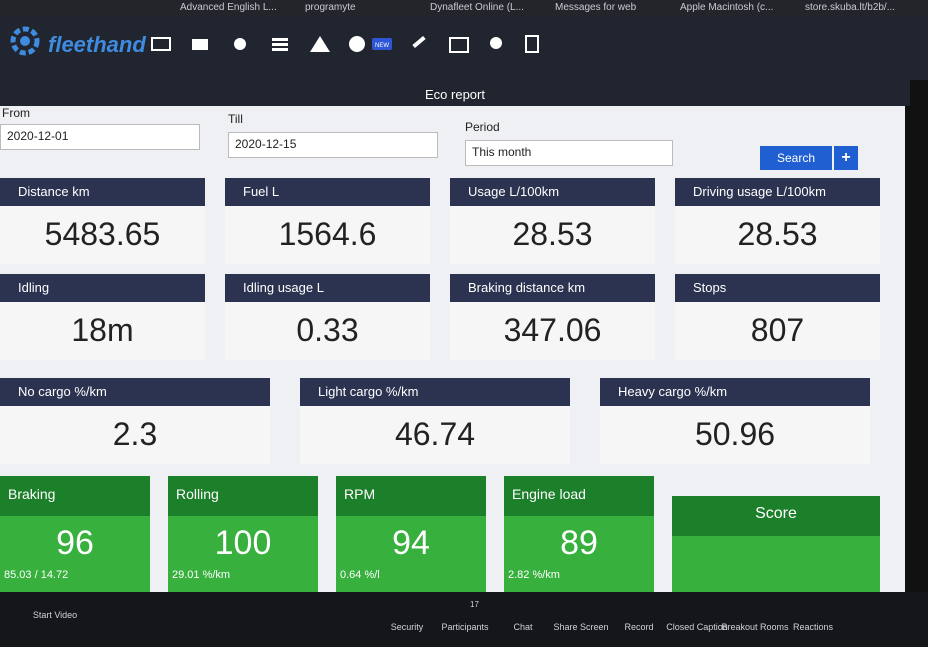 Image resolution: width=928 pixels, height=647 pixels. What do you see at coordinates (360, 575) in the screenshot?
I see `score-detail: 0.64 %/l` at bounding box center [360, 575].